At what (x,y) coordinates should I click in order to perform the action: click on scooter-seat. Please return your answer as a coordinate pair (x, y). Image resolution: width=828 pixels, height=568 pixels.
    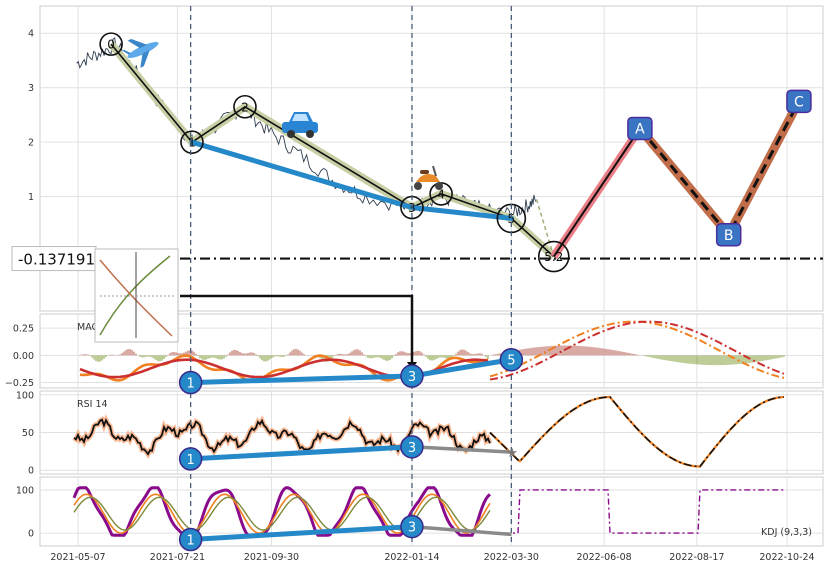
    Looking at the image, I should click on (424, 172).